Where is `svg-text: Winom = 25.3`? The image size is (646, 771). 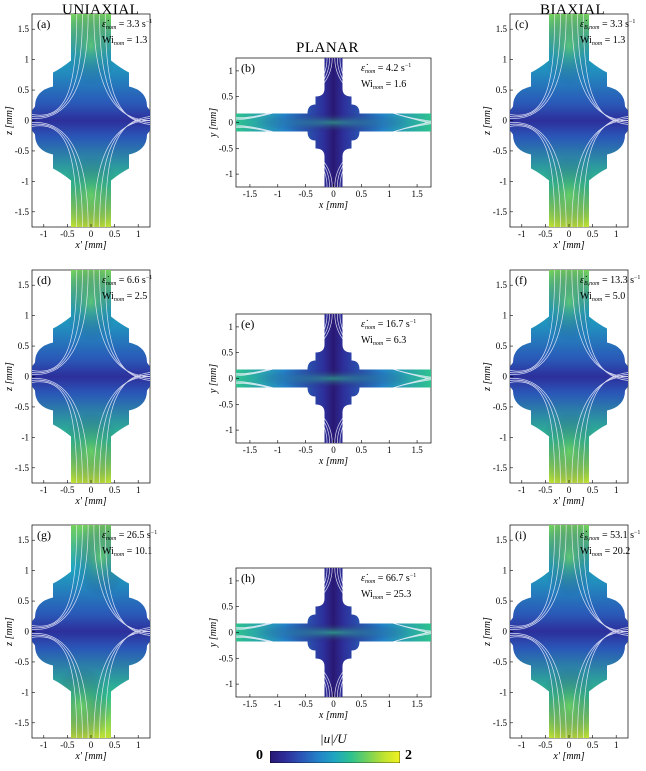 svg-text: Winom = 25.3 is located at coordinates (386, 595).